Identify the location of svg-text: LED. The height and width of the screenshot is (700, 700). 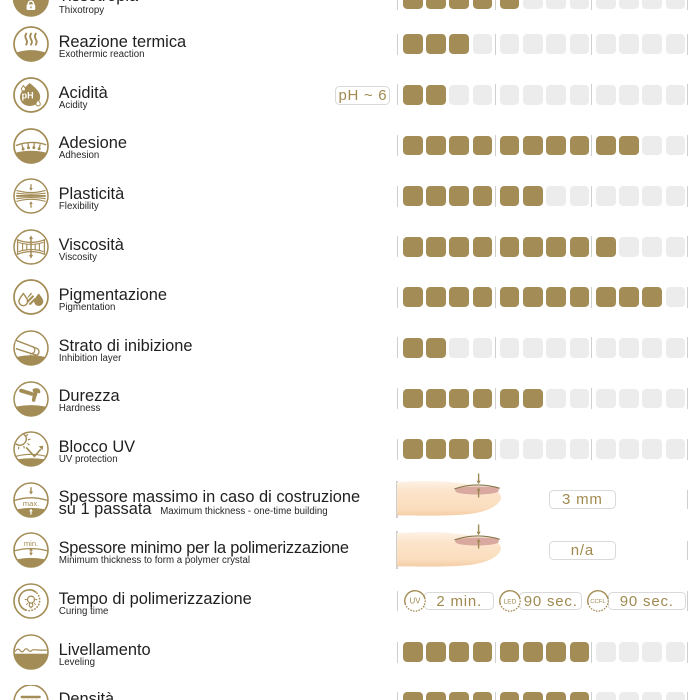
(509, 601).